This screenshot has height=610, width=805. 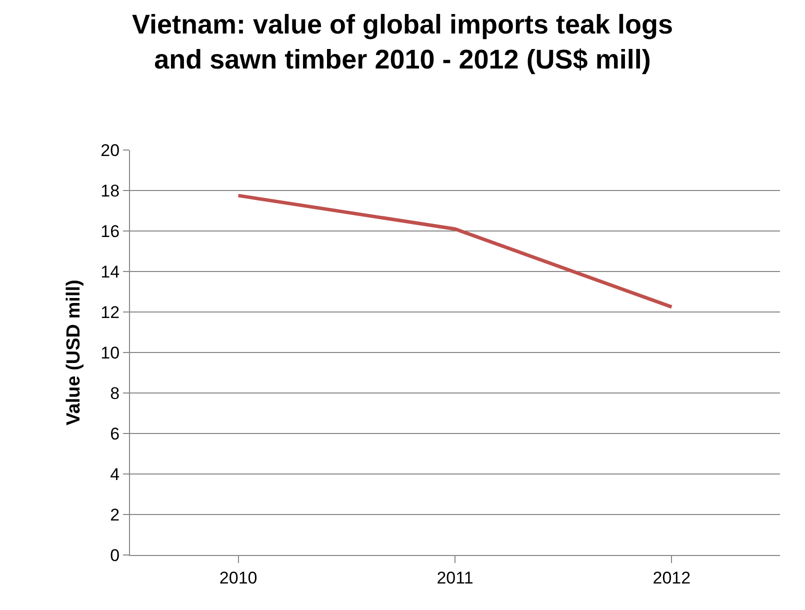 What do you see at coordinates (110, 150) in the screenshot?
I see `y-tick-label: 20` at bounding box center [110, 150].